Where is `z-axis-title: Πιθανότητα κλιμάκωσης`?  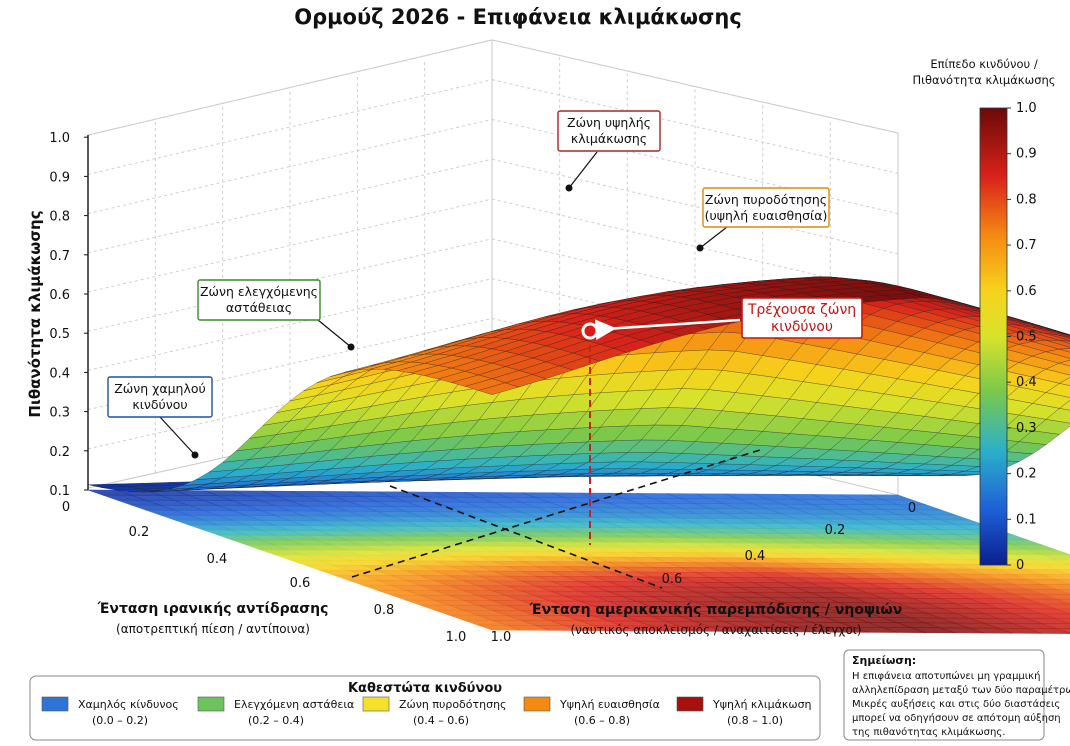
z-axis-title: Πιθανότητα κλιμάκωσης is located at coordinates (35, 313).